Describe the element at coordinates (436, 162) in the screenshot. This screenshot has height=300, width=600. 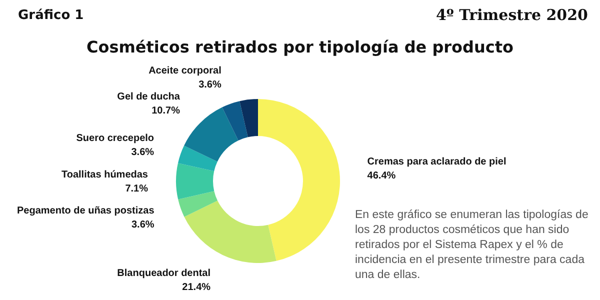
I see `slice-label: Cremas para aclarado de piel` at that location.